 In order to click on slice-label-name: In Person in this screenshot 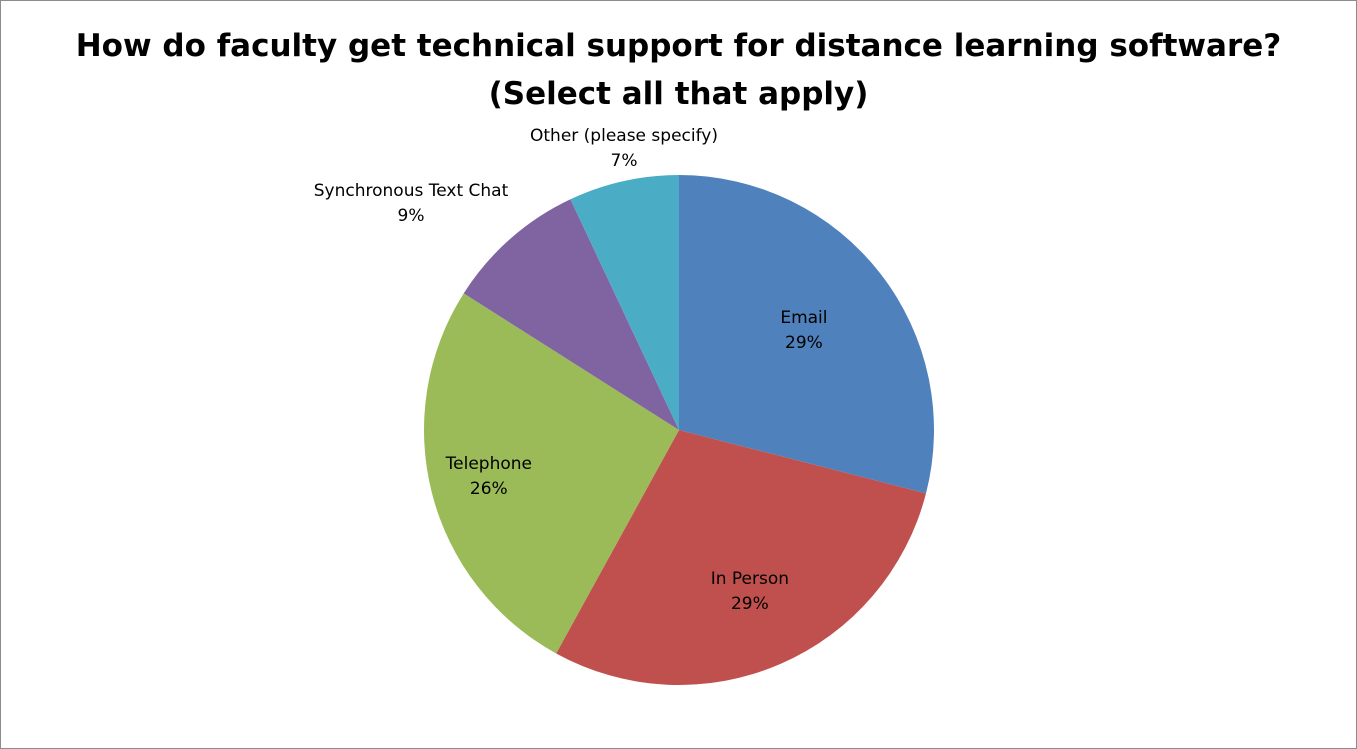, I will do `click(750, 579)`.